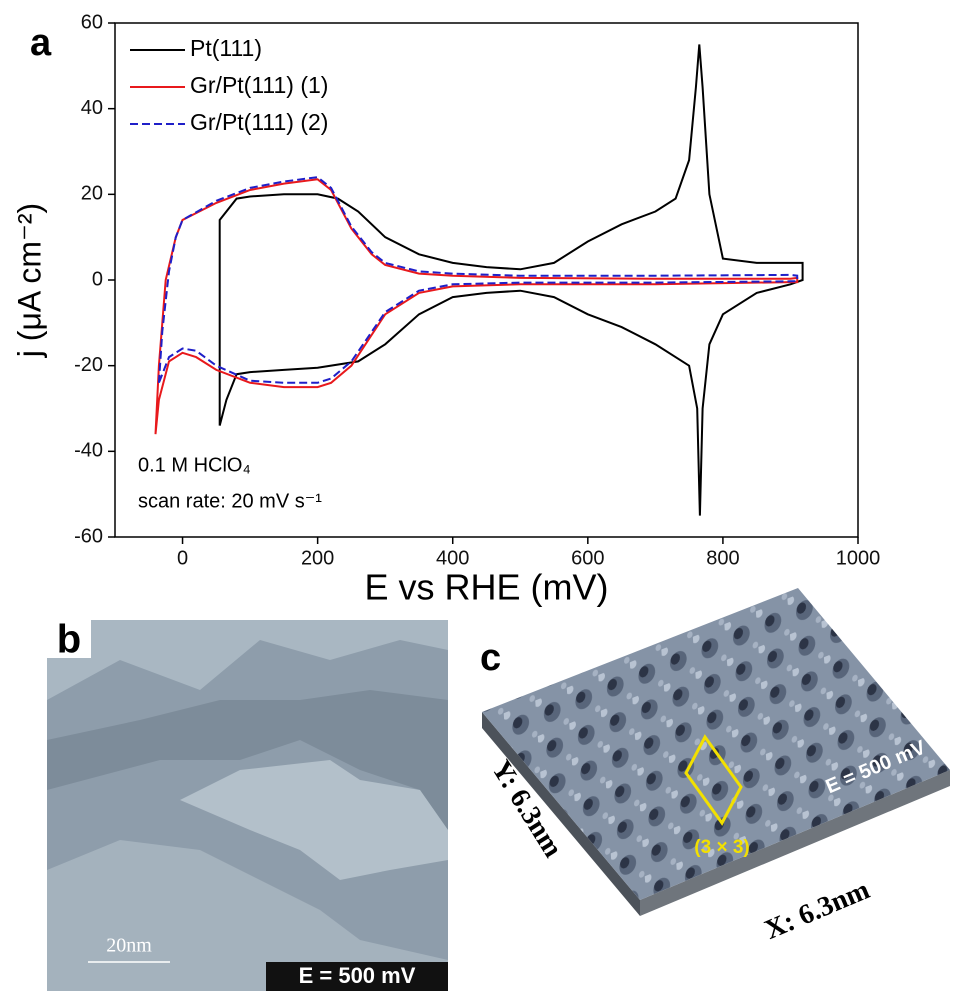  What do you see at coordinates (182, 558) in the screenshot?
I see `x-tick-label: 0` at bounding box center [182, 558].